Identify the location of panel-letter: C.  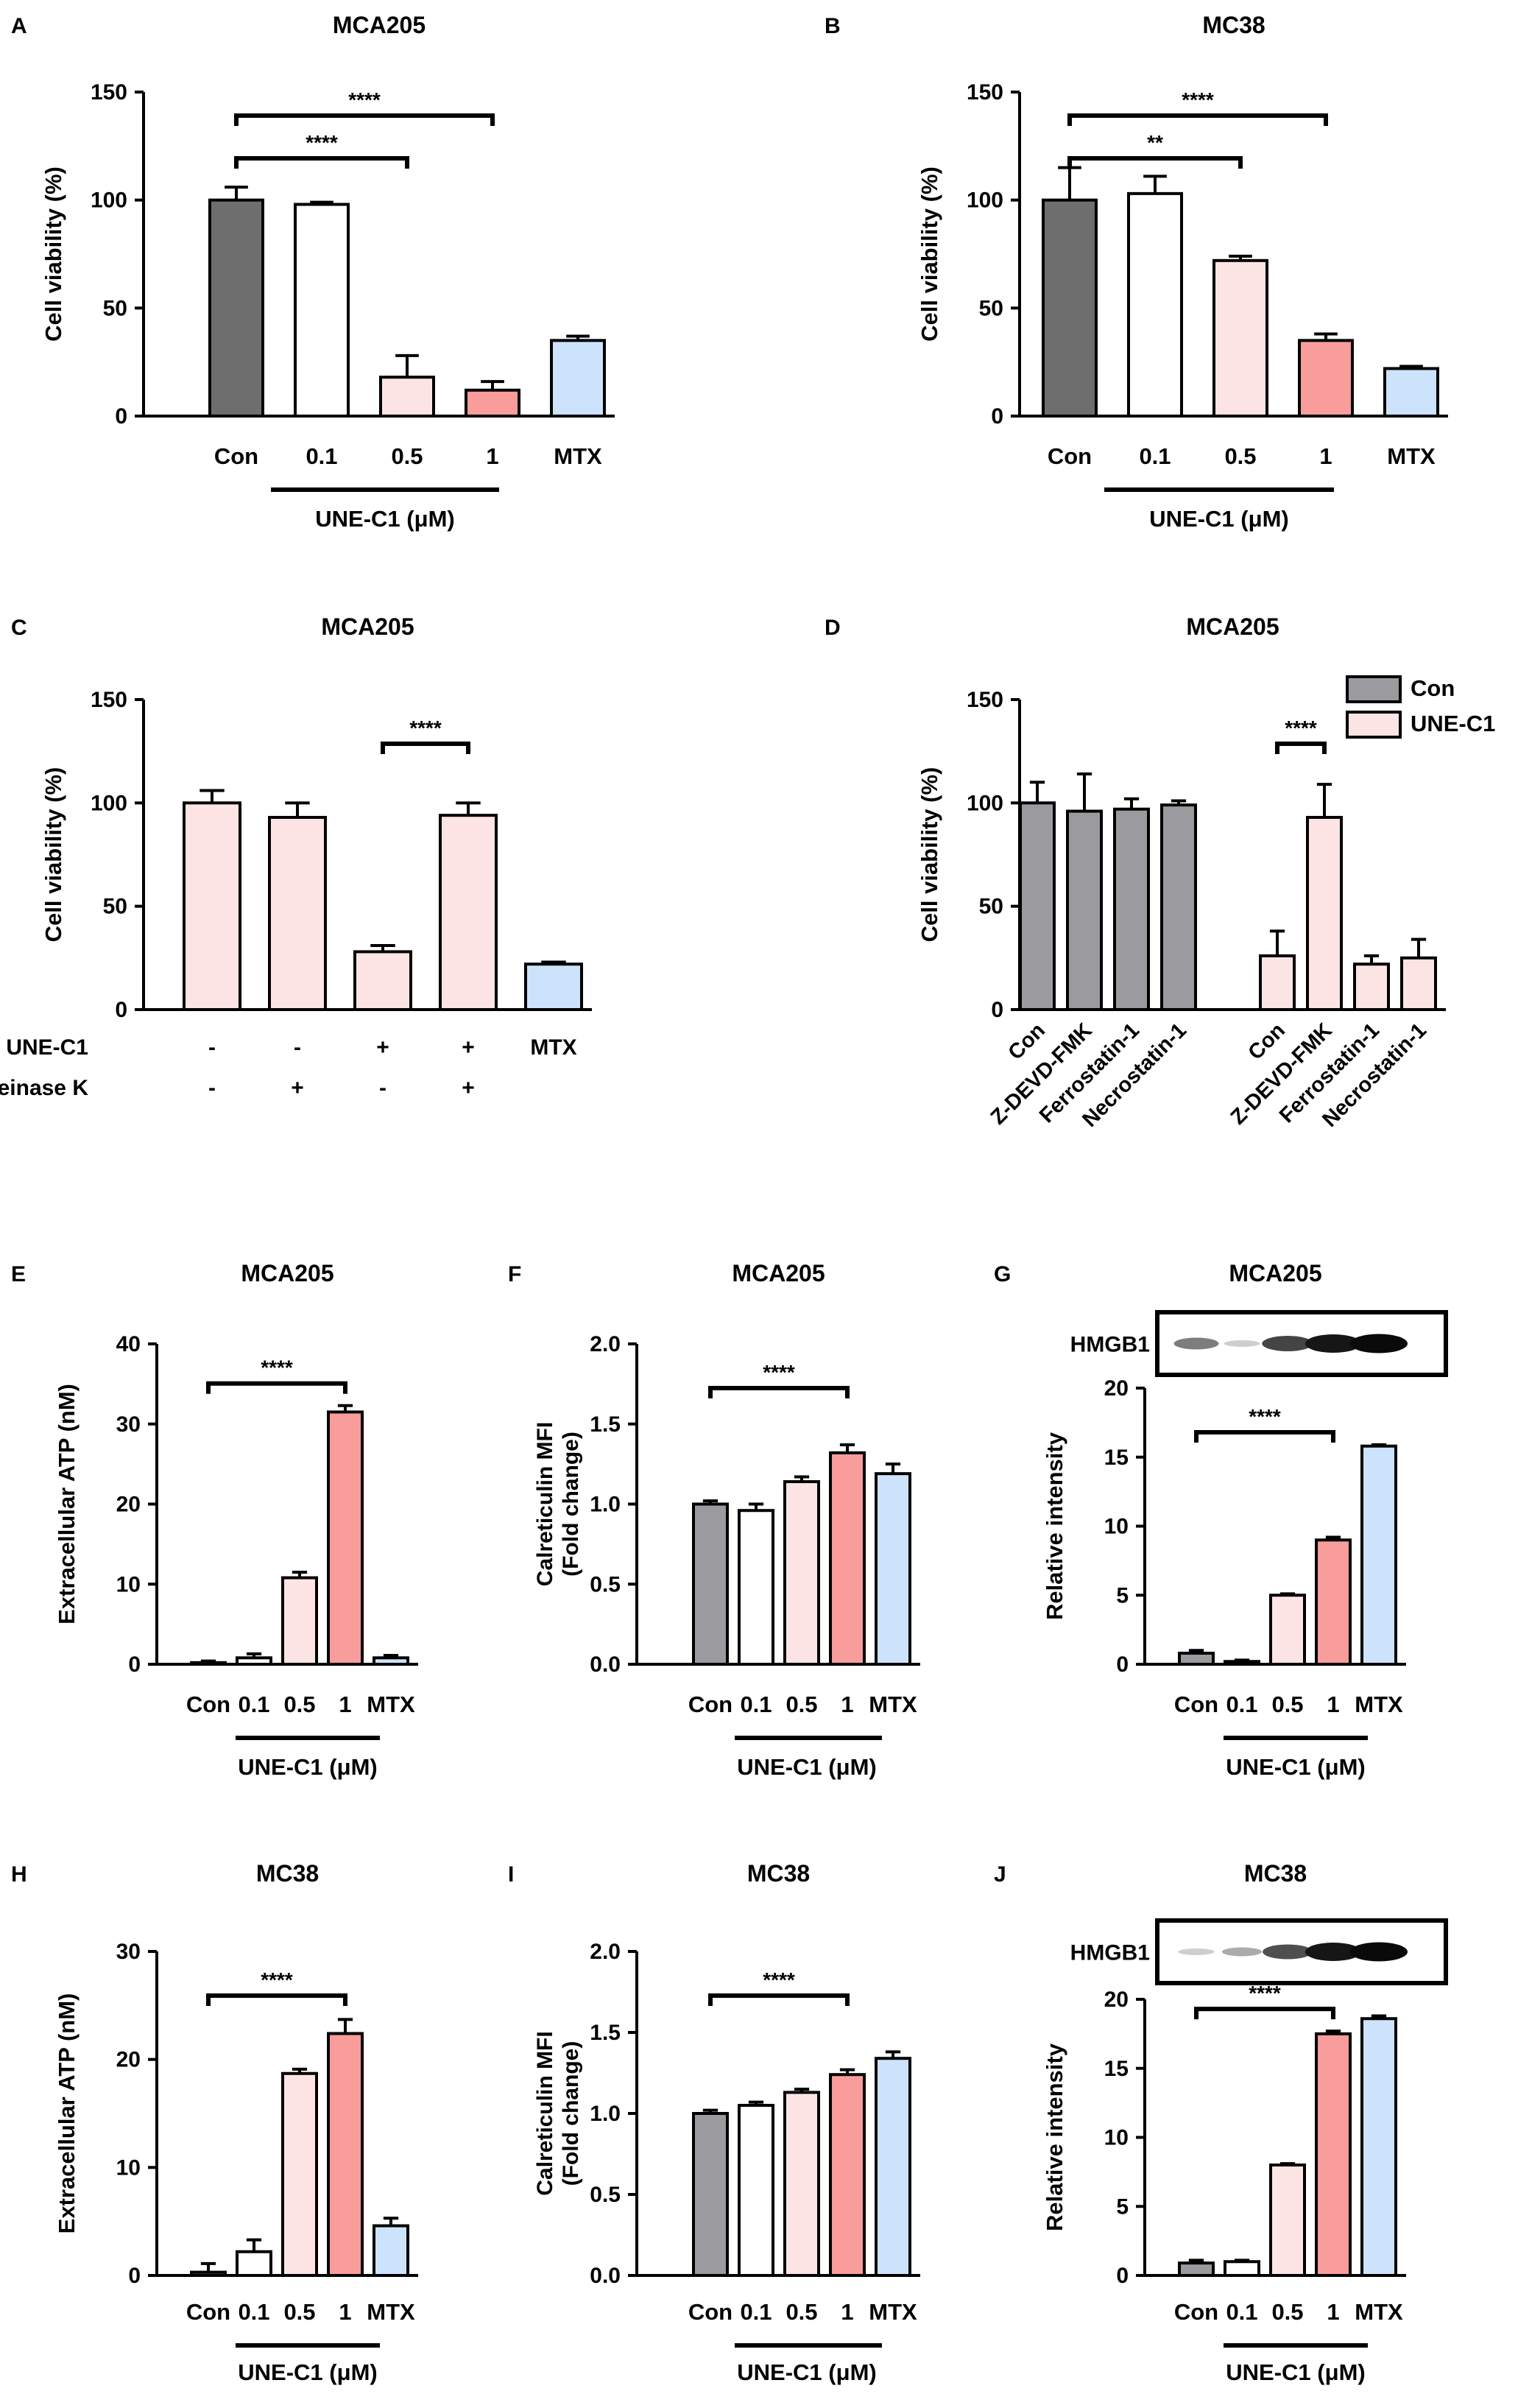
(19, 628).